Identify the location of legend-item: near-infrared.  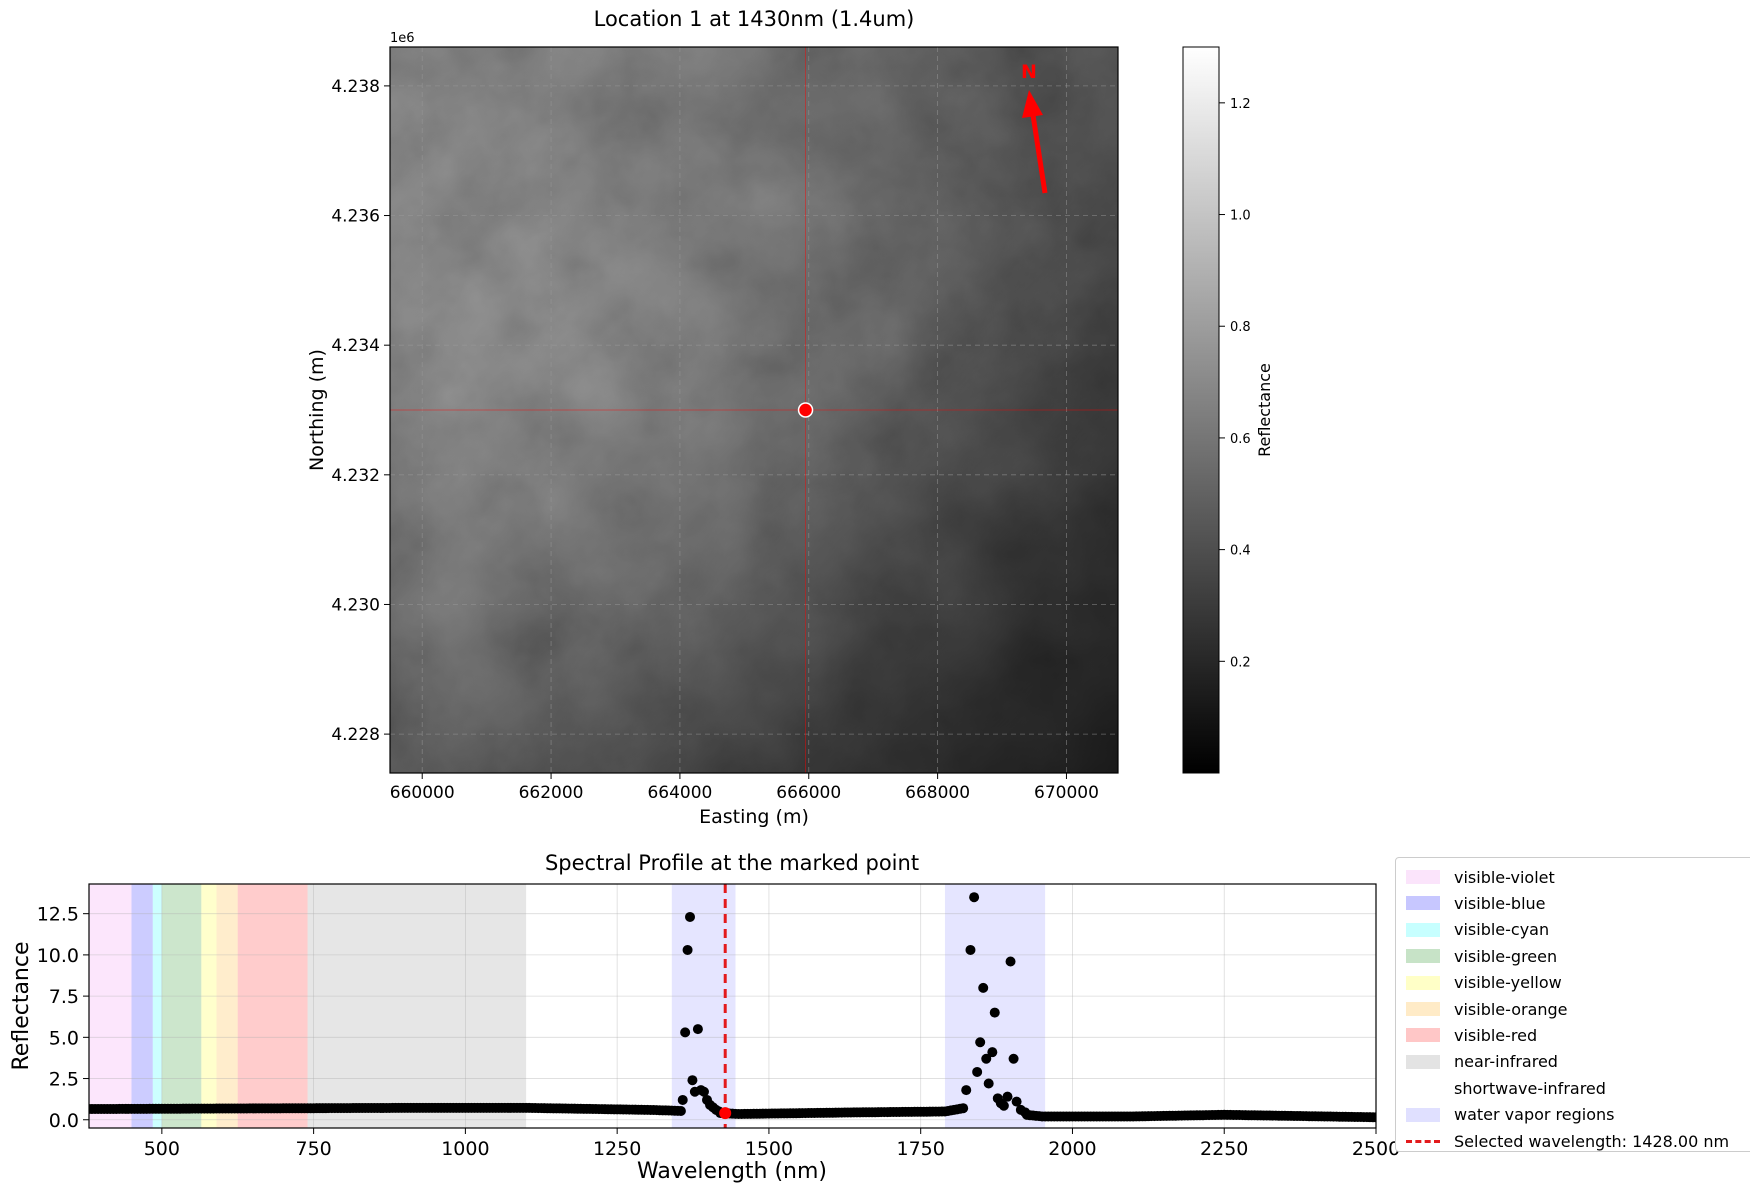
(1482, 1062).